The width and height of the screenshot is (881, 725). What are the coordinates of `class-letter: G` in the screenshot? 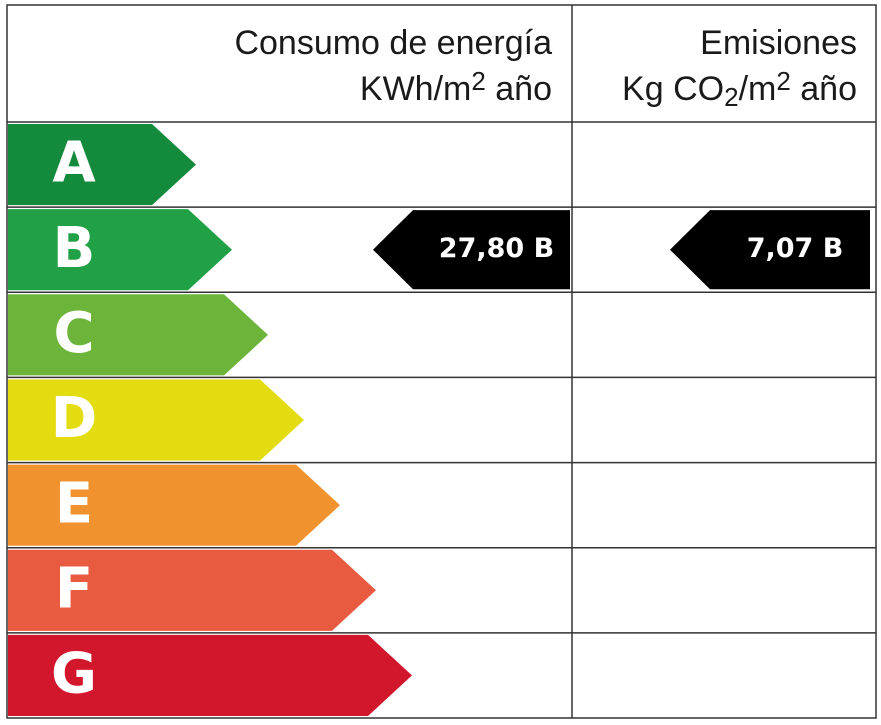 It's located at (74, 674).